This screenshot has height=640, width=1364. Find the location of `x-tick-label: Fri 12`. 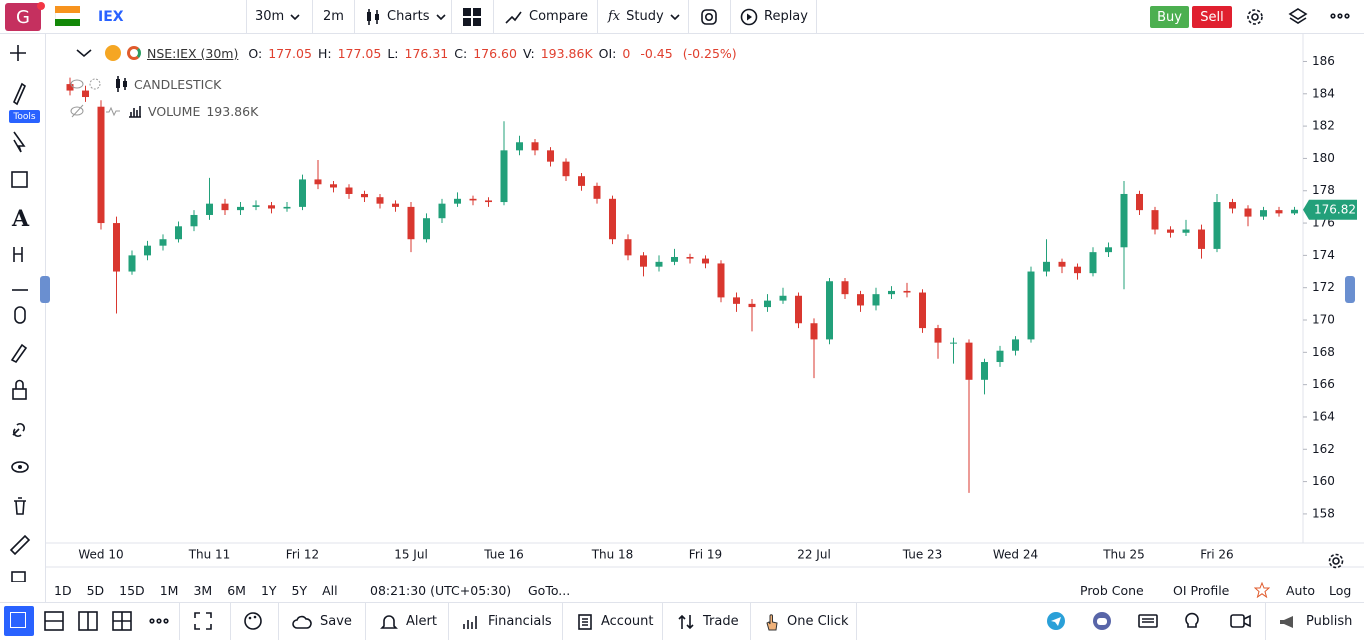

x-tick-label: Fri 12 is located at coordinates (302, 555).